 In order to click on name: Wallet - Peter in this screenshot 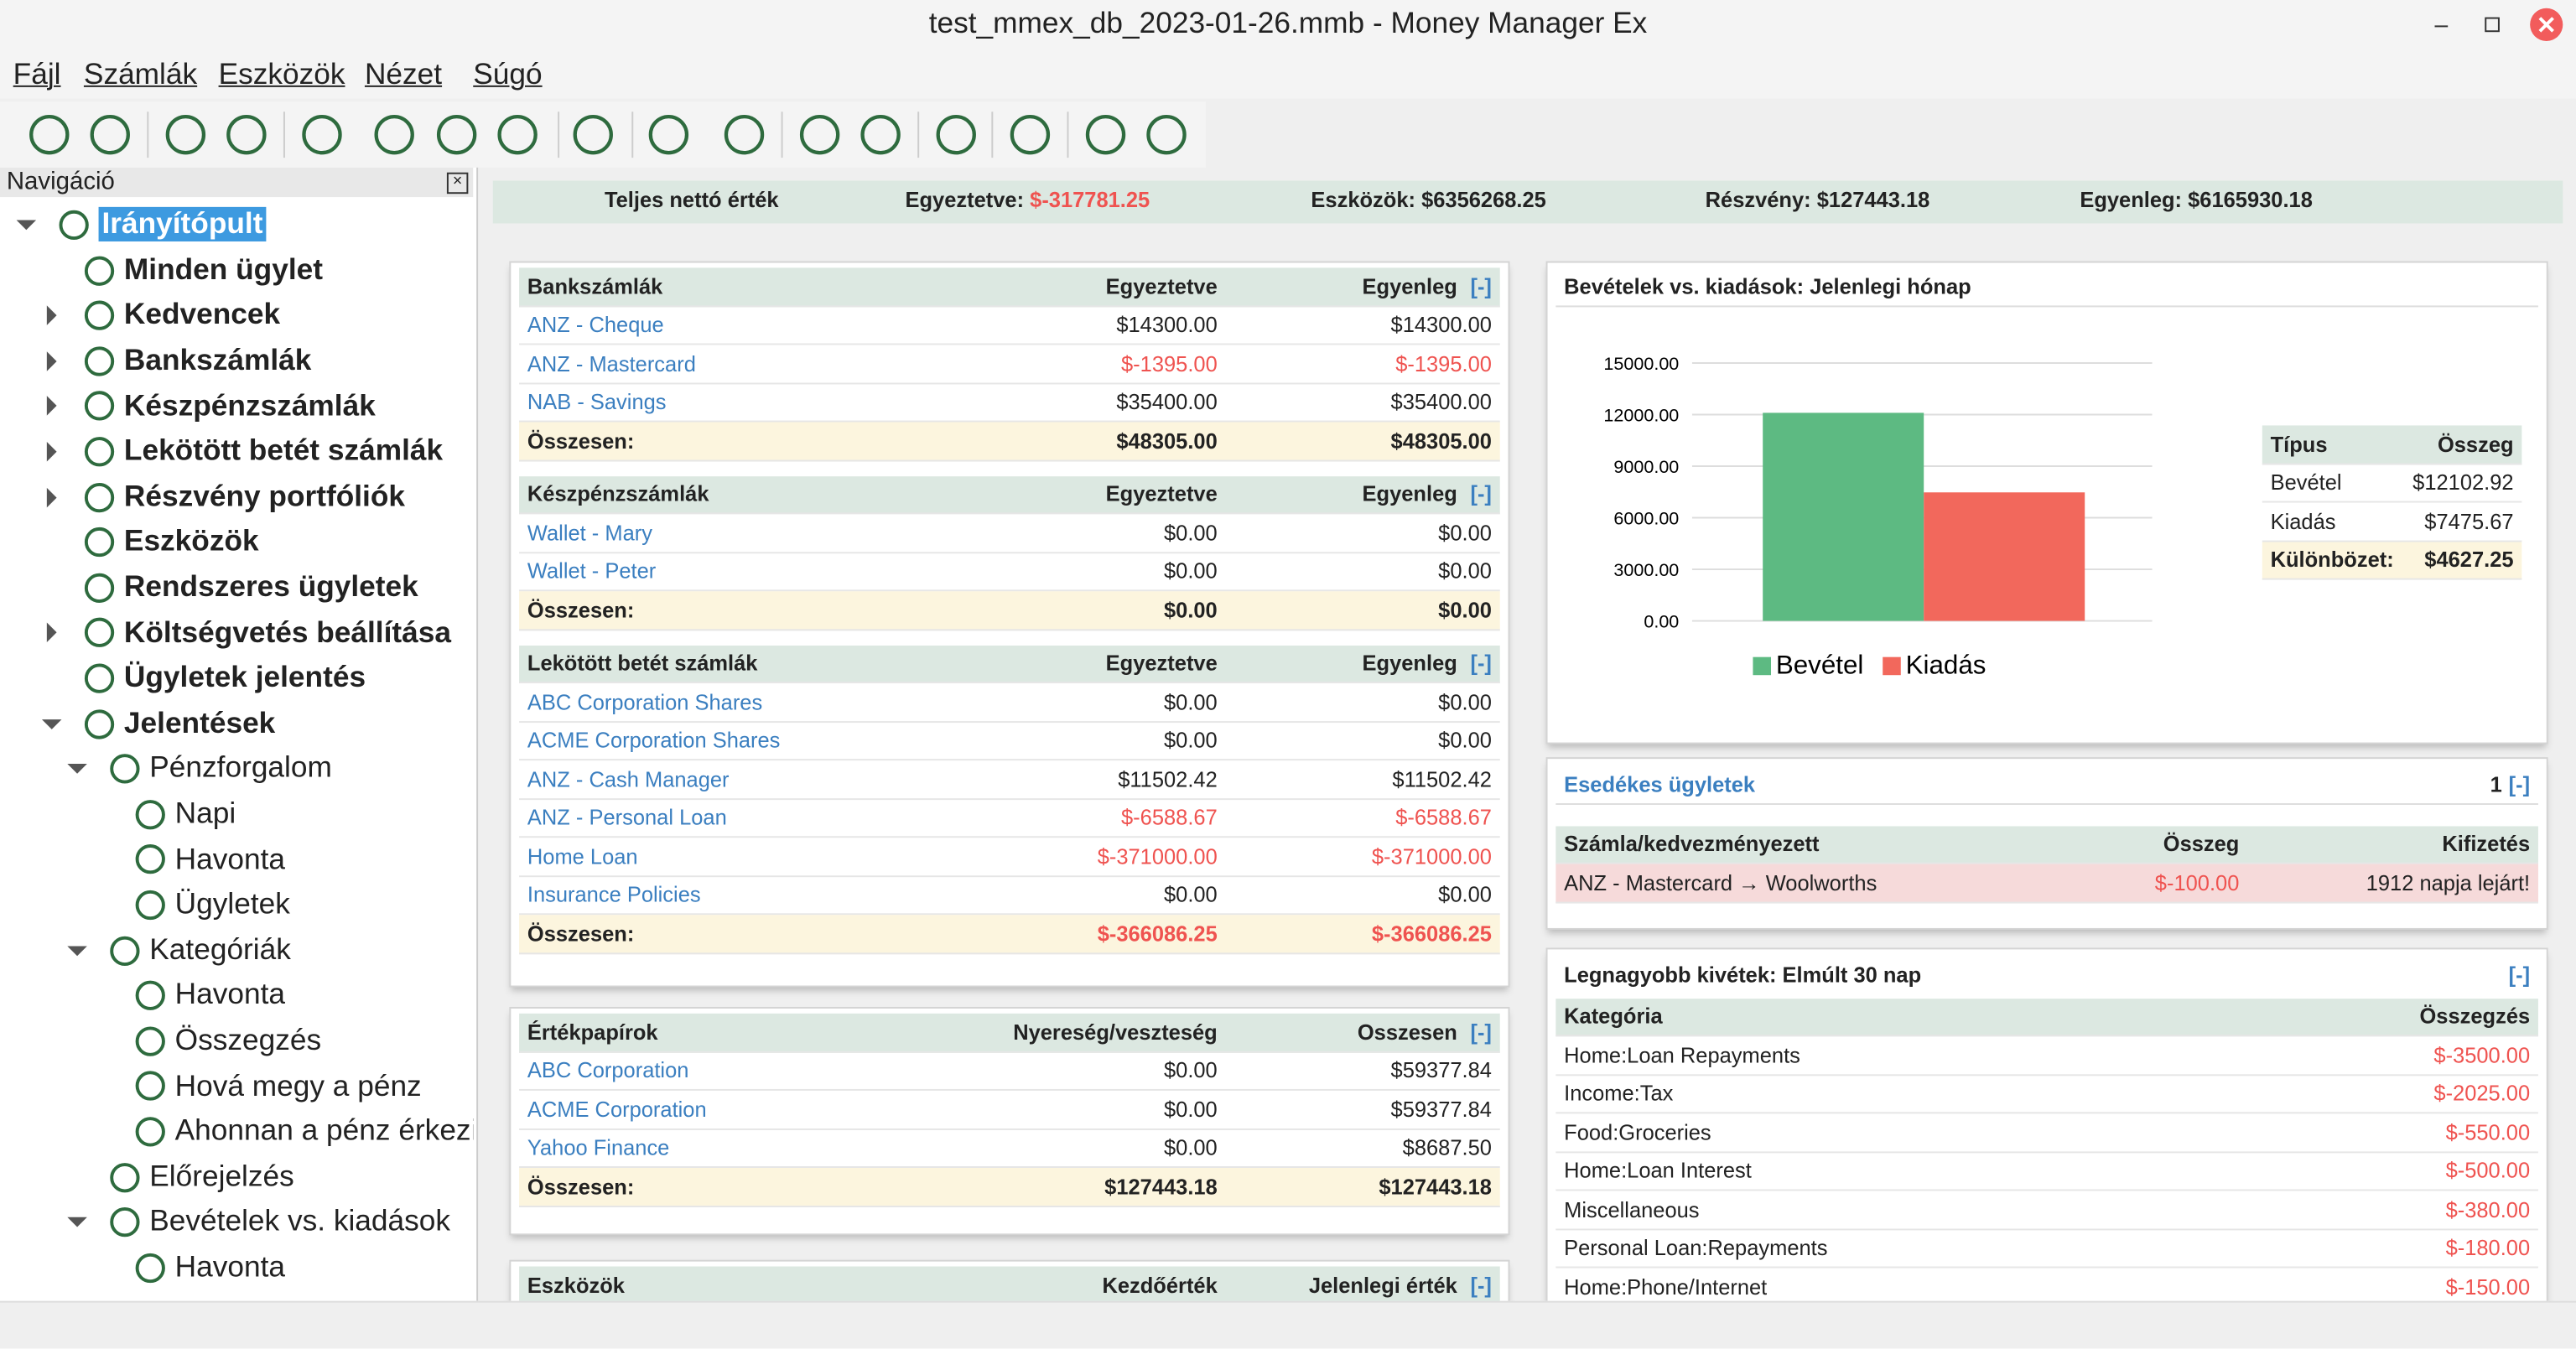, I will do `click(592, 571)`.